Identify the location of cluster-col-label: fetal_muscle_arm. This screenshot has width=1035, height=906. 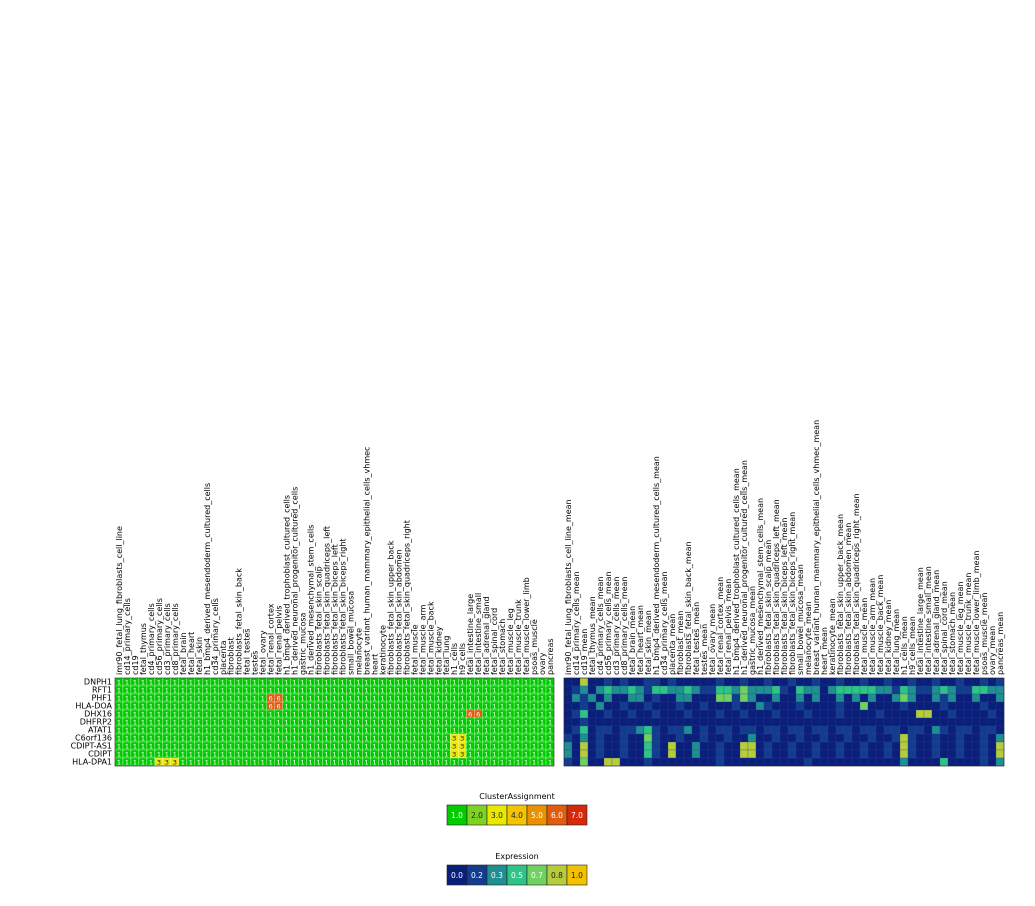
(422, 639).